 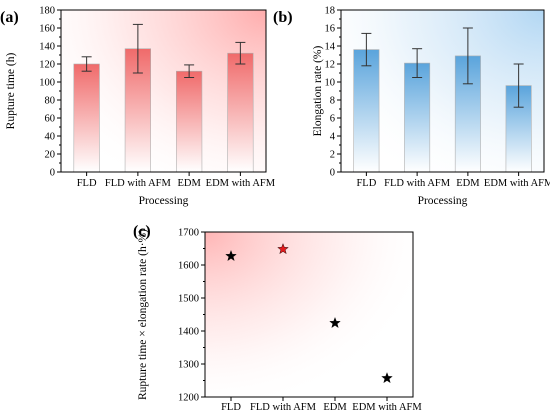 I want to click on y-tick-label: 120, so click(x=47, y=65).